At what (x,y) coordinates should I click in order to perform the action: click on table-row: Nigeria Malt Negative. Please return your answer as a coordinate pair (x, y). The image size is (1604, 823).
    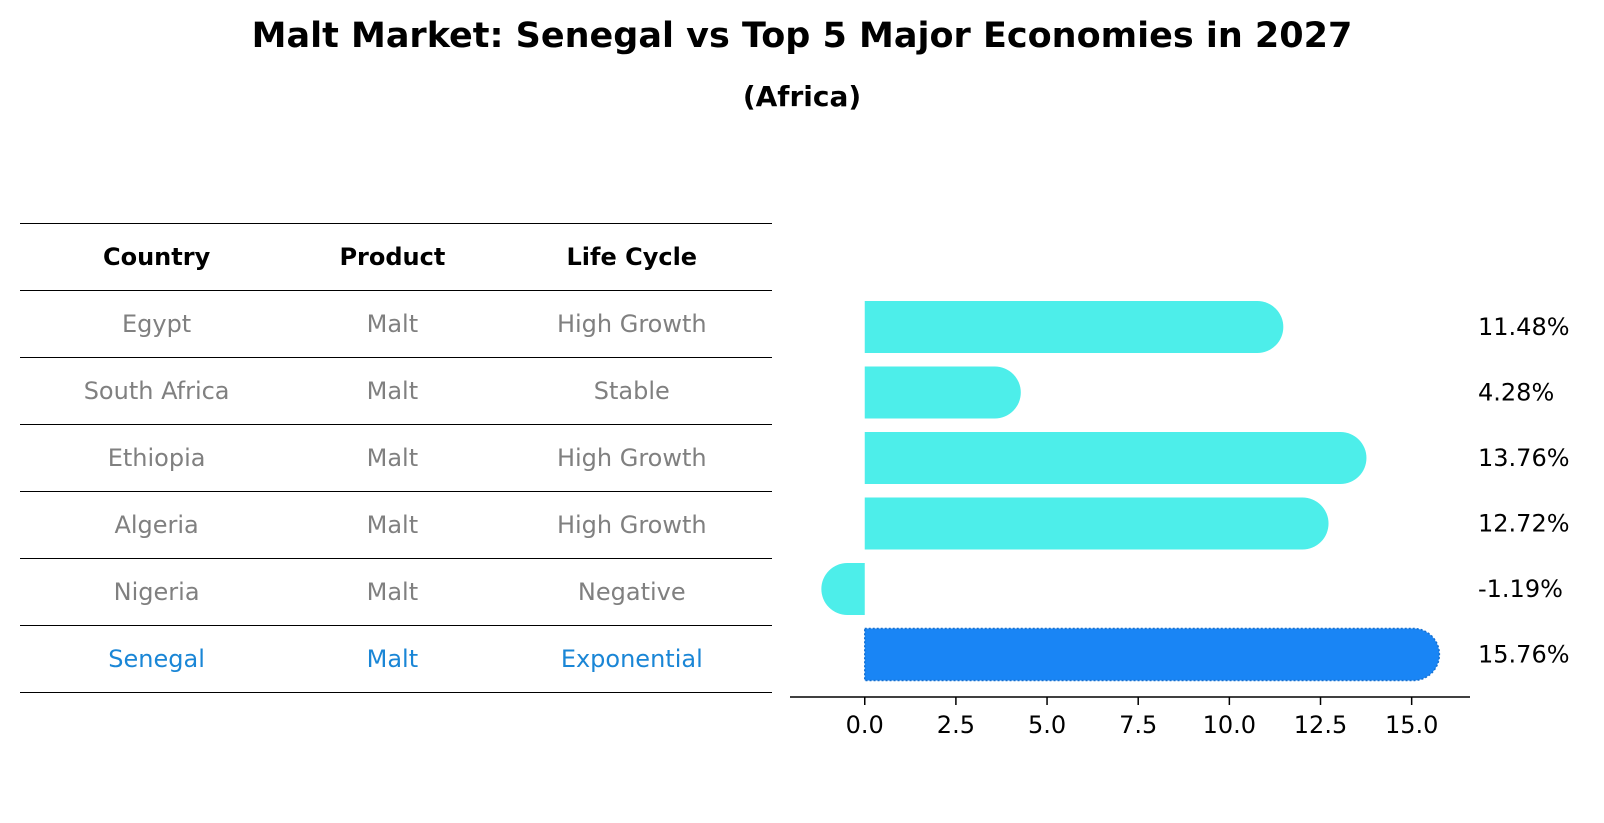
    Looking at the image, I should click on (396, 592).